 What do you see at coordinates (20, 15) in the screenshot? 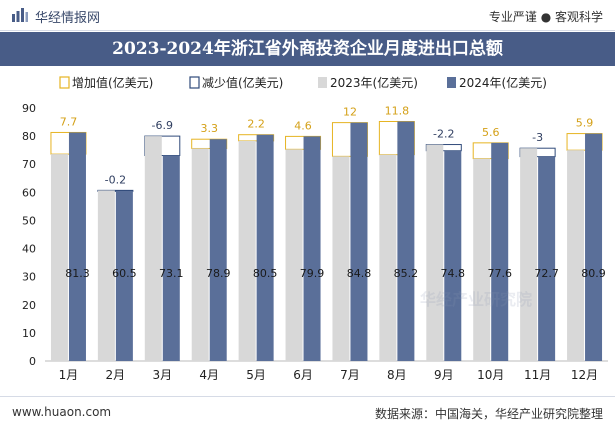
I see `logo-icon` at bounding box center [20, 15].